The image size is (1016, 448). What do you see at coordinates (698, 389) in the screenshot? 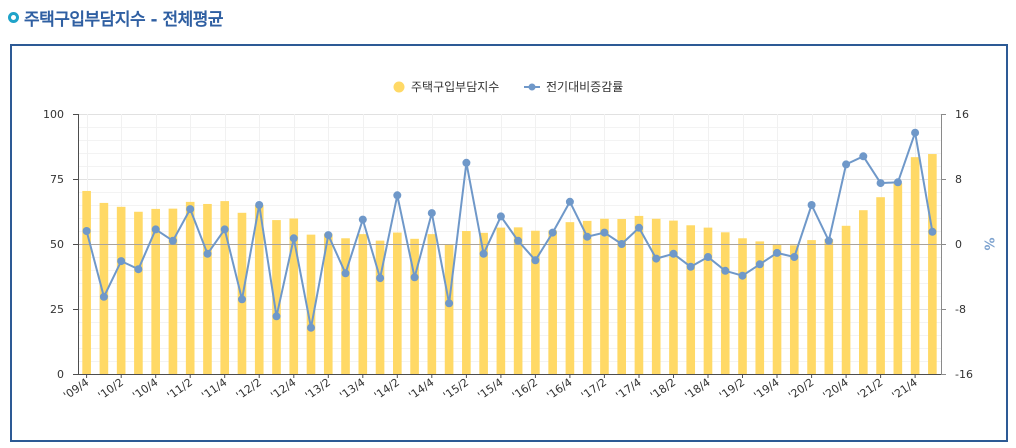
I see `x-axis-tick-label: '18/4` at bounding box center [698, 389].